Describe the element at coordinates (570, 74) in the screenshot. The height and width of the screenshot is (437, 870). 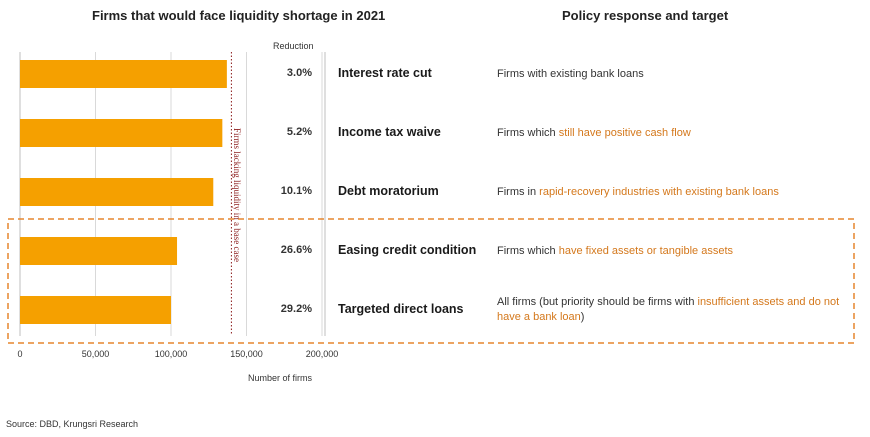
I see `target-text: Firms with existing bank loans` at that location.